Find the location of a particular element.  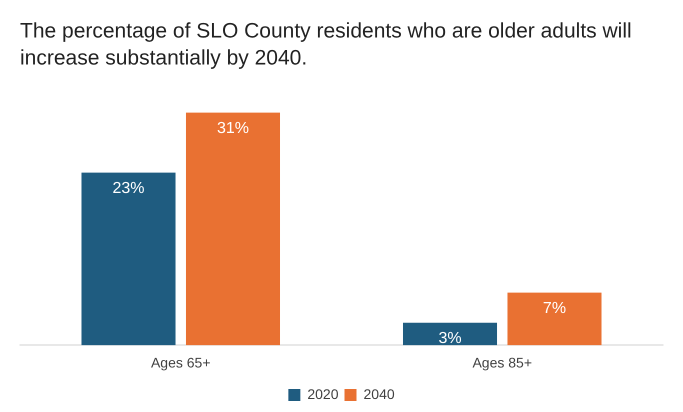

data-label: 31% is located at coordinates (233, 129).